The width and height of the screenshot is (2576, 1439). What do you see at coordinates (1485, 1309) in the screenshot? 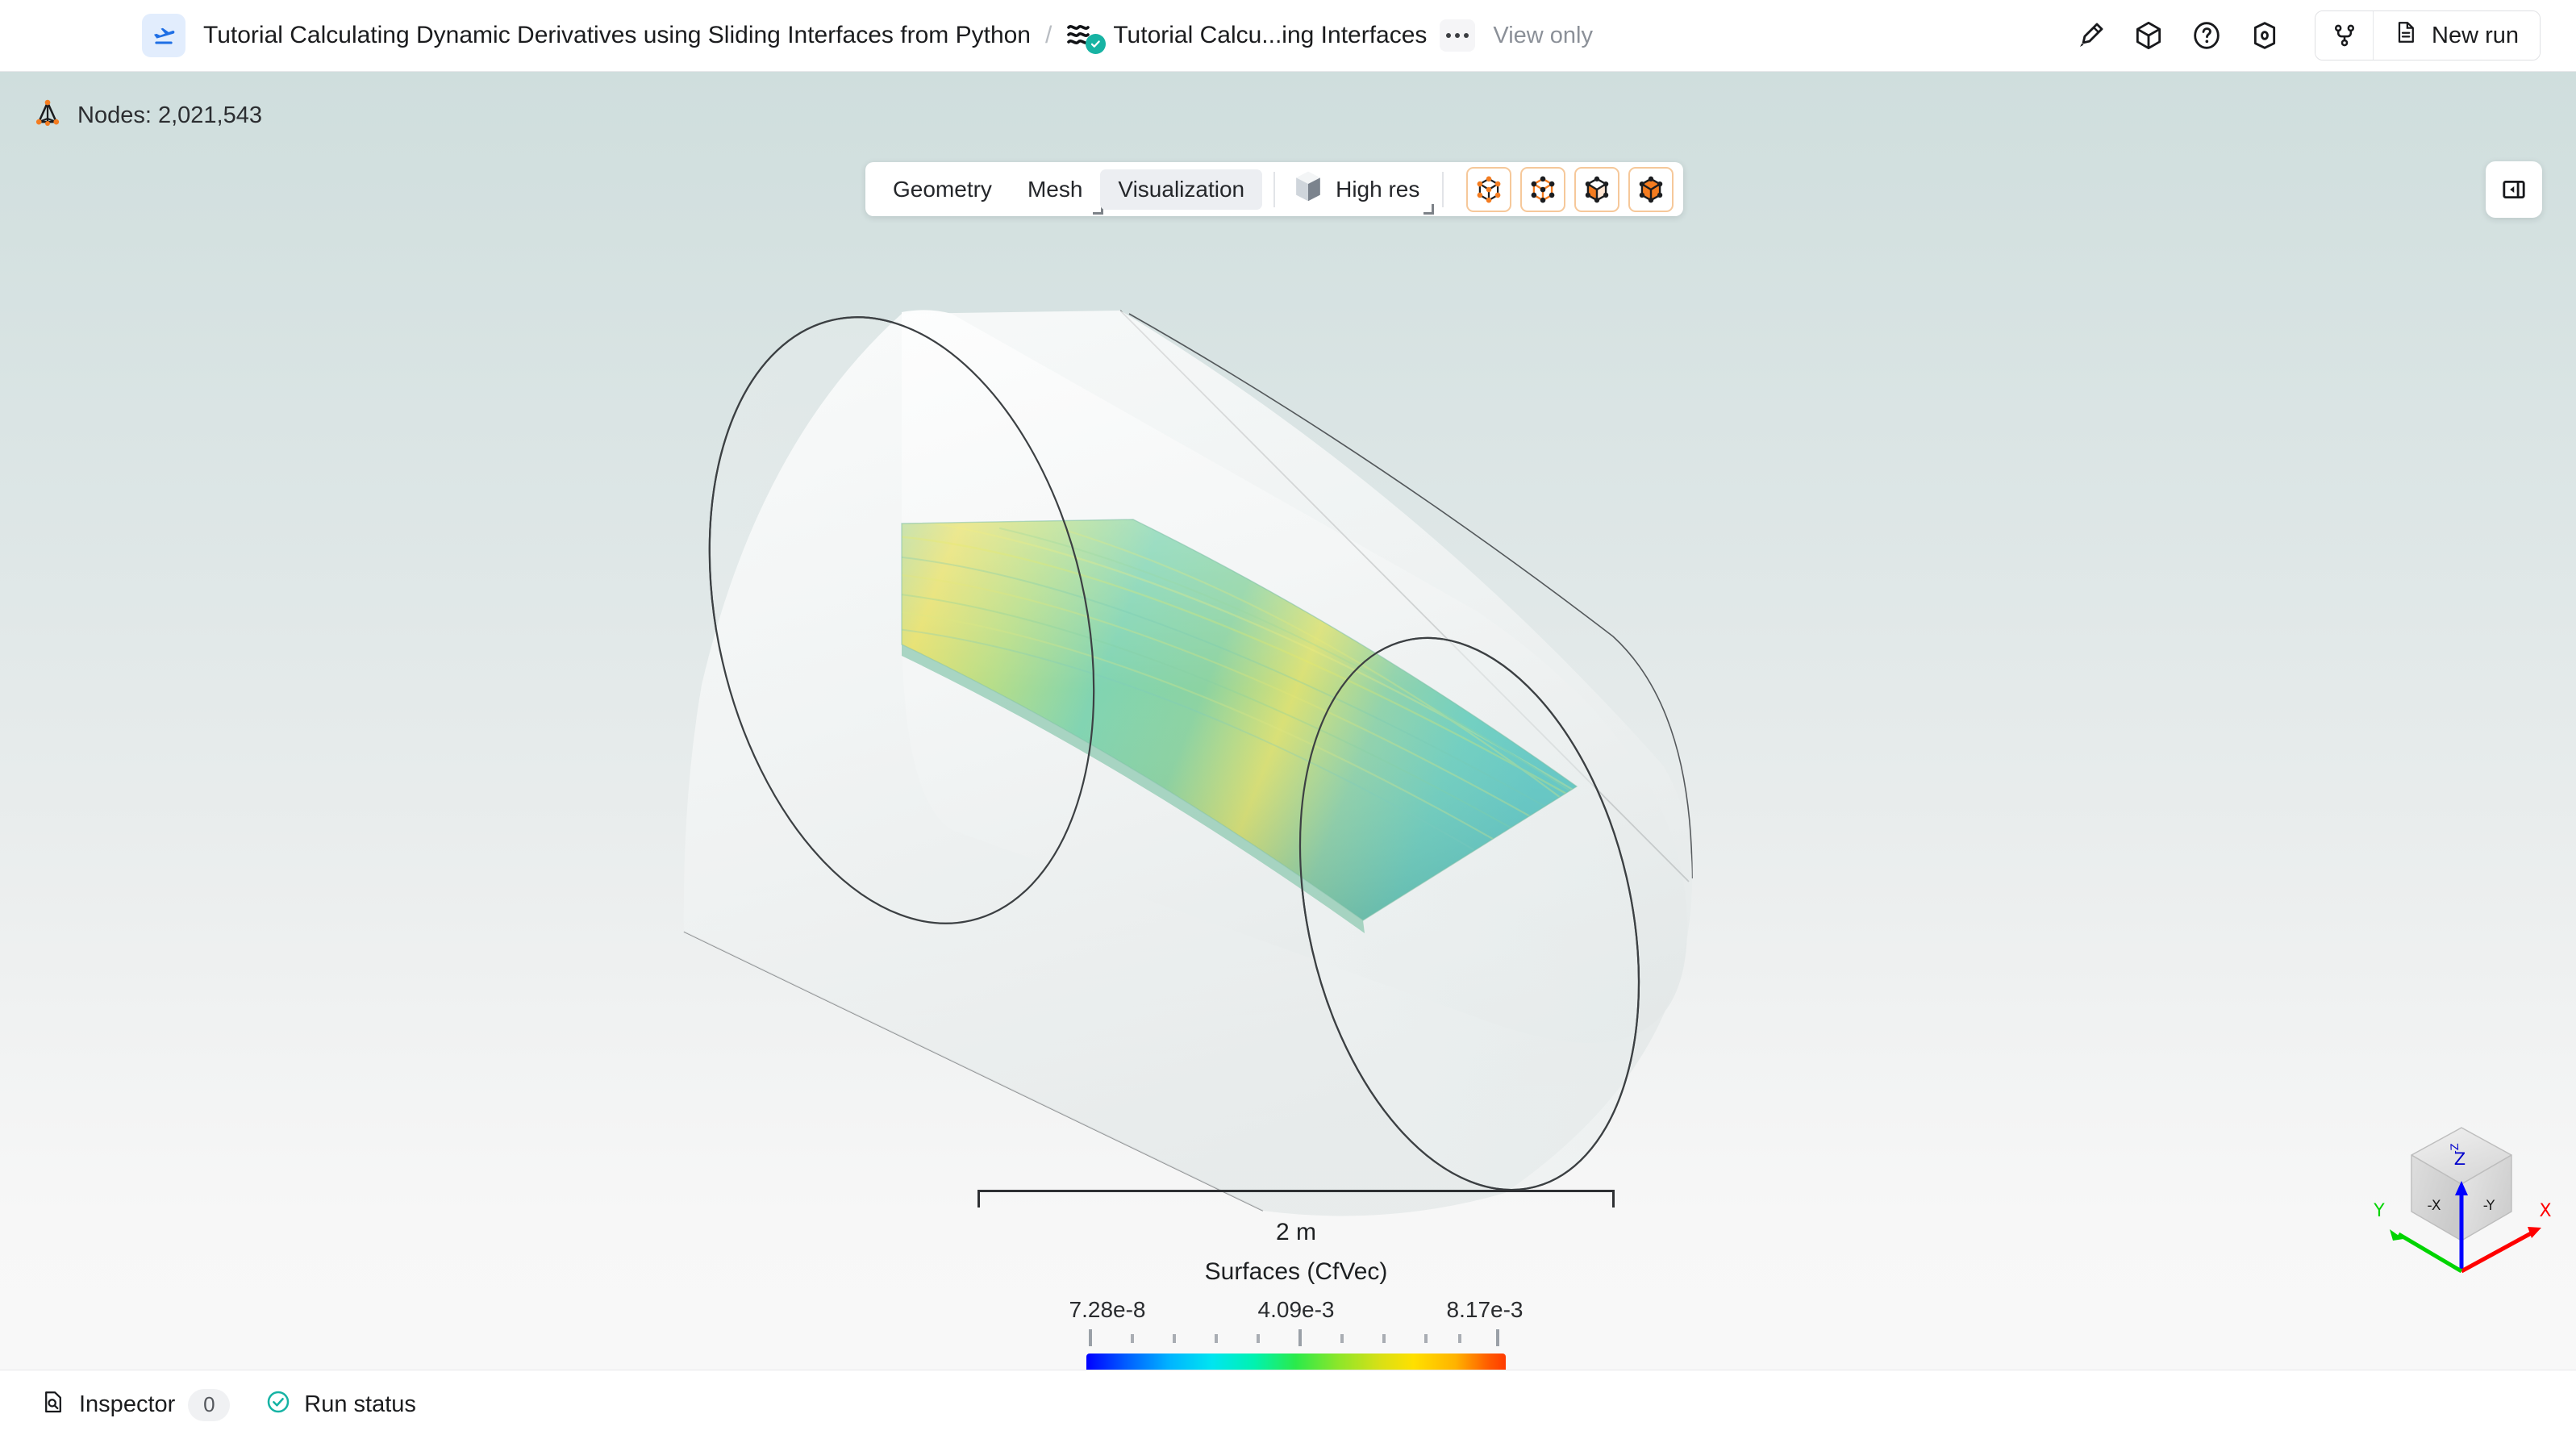
I see `colorbar-tick-max: 8.17e-3` at bounding box center [1485, 1309].